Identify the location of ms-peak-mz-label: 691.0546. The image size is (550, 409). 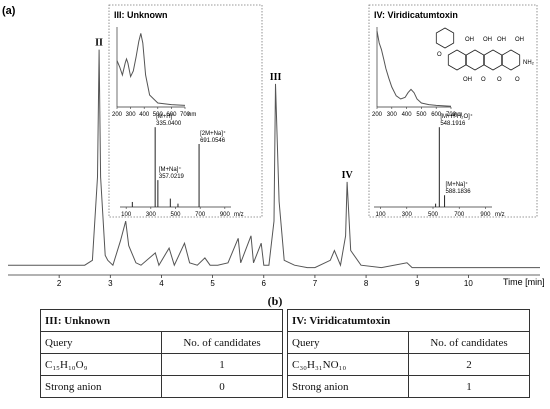
(213, 141).